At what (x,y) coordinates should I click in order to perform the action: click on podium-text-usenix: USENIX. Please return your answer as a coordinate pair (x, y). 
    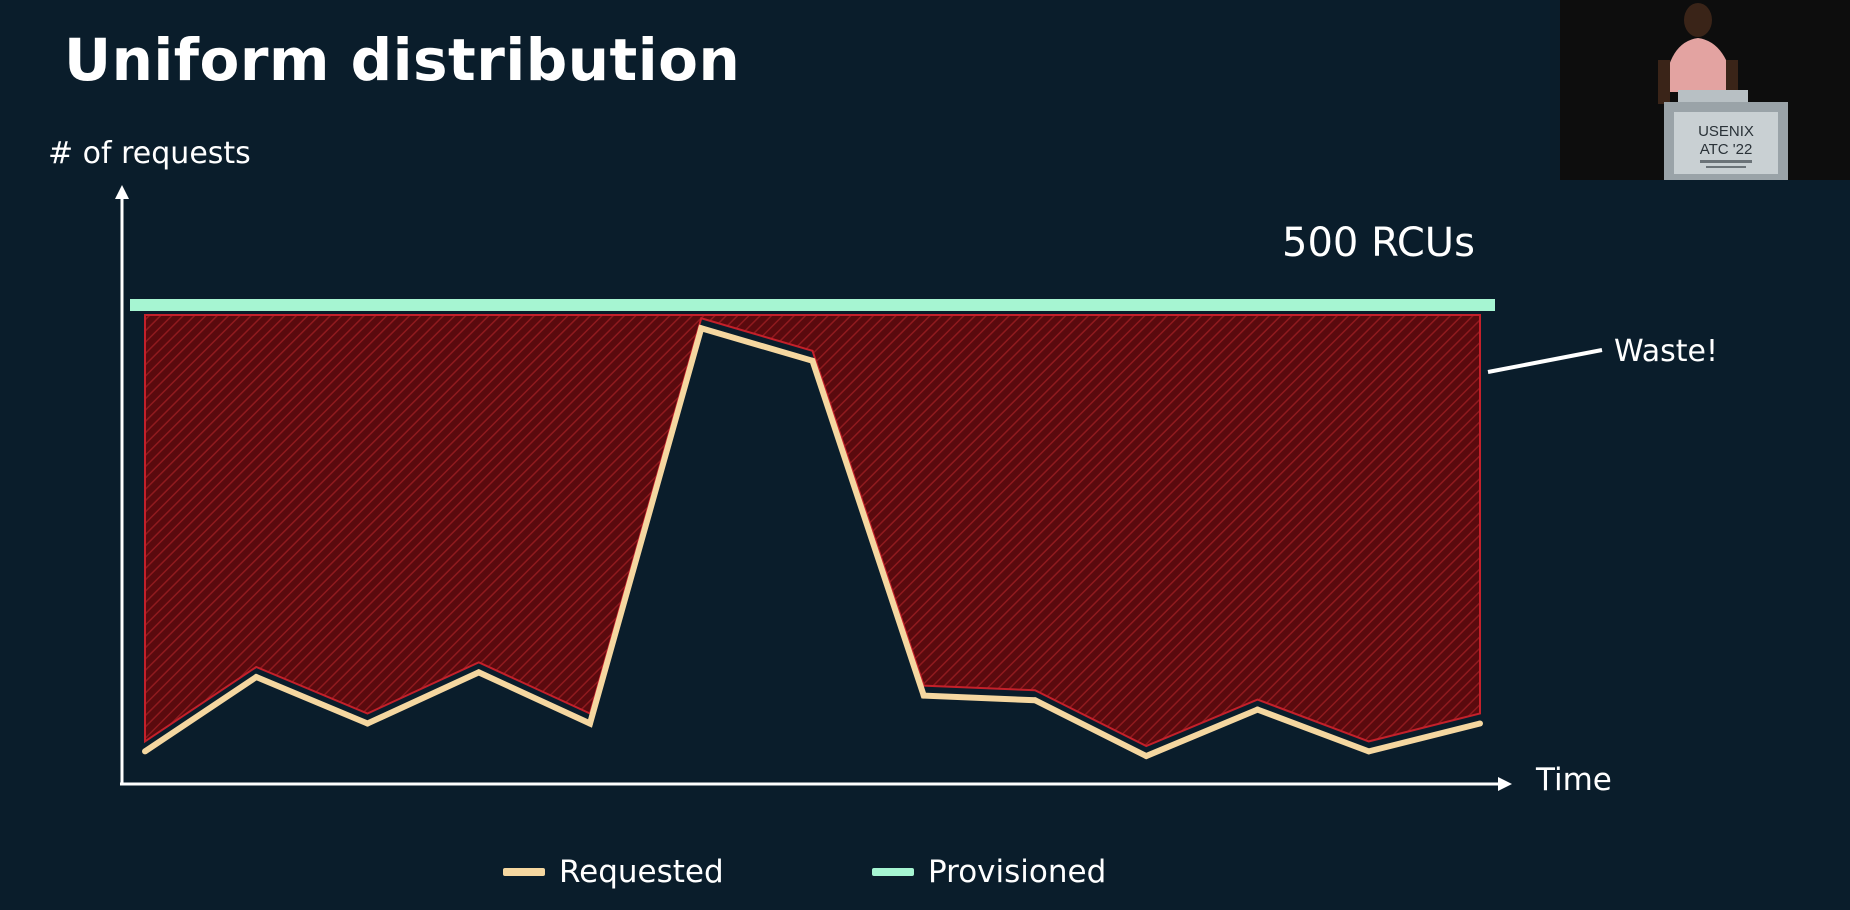
    Looking at the image, I should click on (1726, 131).